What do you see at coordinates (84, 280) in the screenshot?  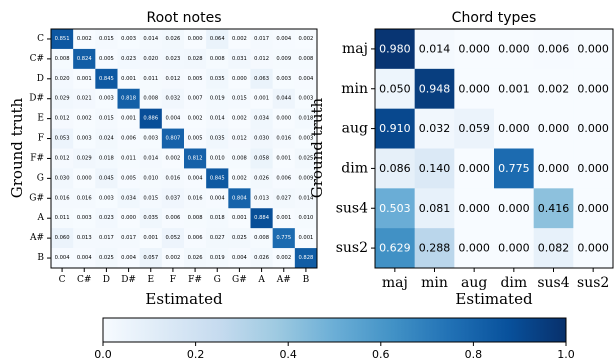 I see `x-tick-label: C#` at bounding box center [84, 280].